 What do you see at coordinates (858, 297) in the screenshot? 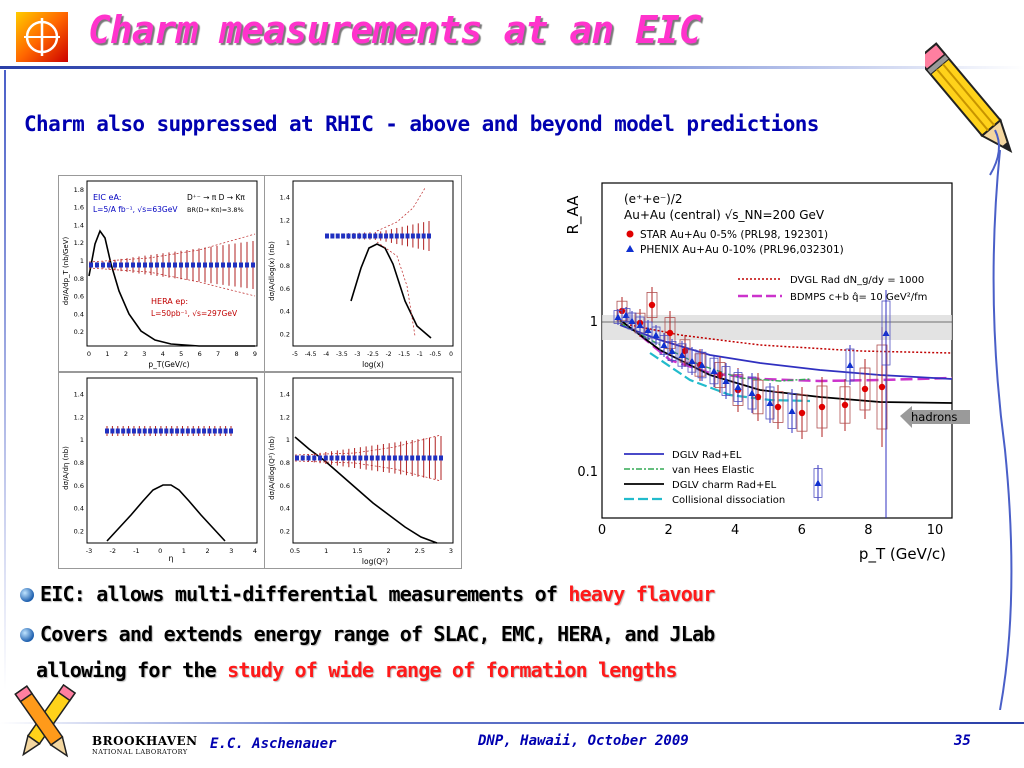
I see `raa-legend-bdmps: BDMPS c+b q̂= 10 GeV²/fm` at bounding box center [858, 297].